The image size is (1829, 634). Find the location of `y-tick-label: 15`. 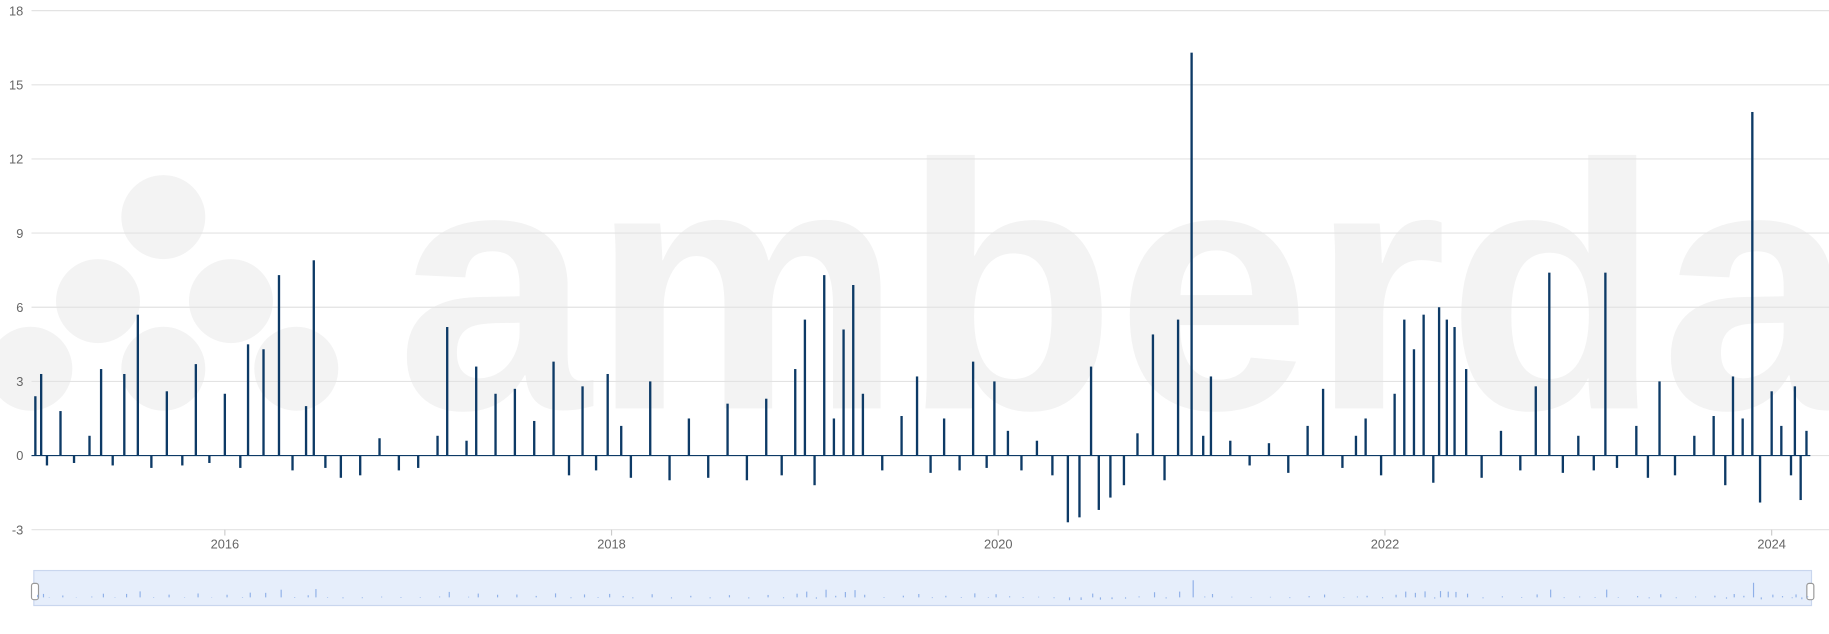

y-tick-label: 15 is located at coordinates (16, 84).